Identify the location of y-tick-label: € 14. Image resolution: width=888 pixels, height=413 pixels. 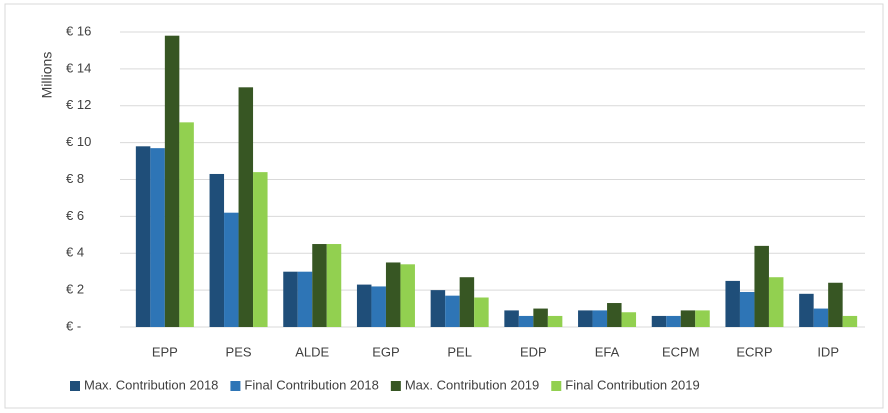
(78, 67).